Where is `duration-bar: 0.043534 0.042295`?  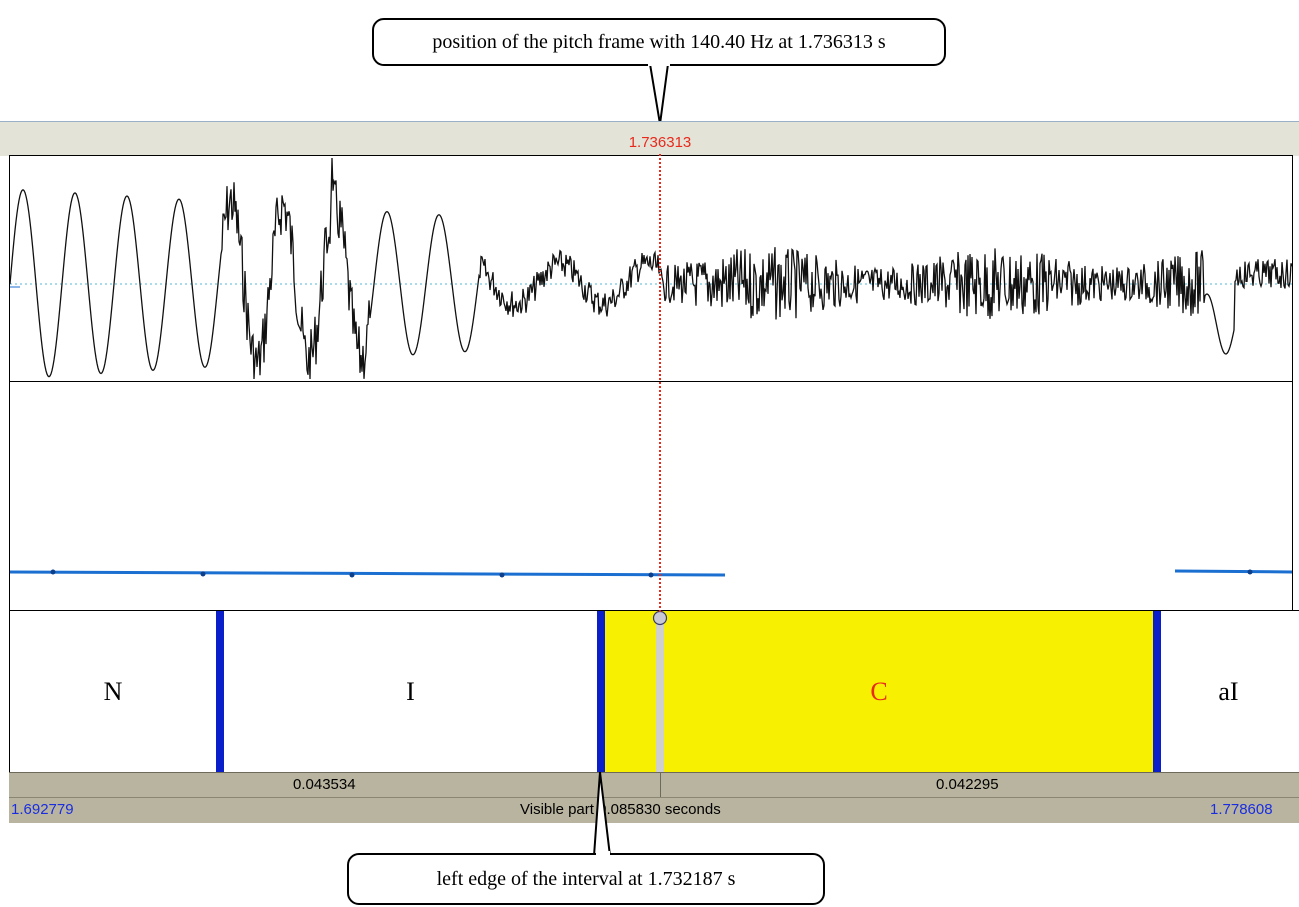
duration-bar: 0.043534 0.042295 is located at coordinates (654, 784).